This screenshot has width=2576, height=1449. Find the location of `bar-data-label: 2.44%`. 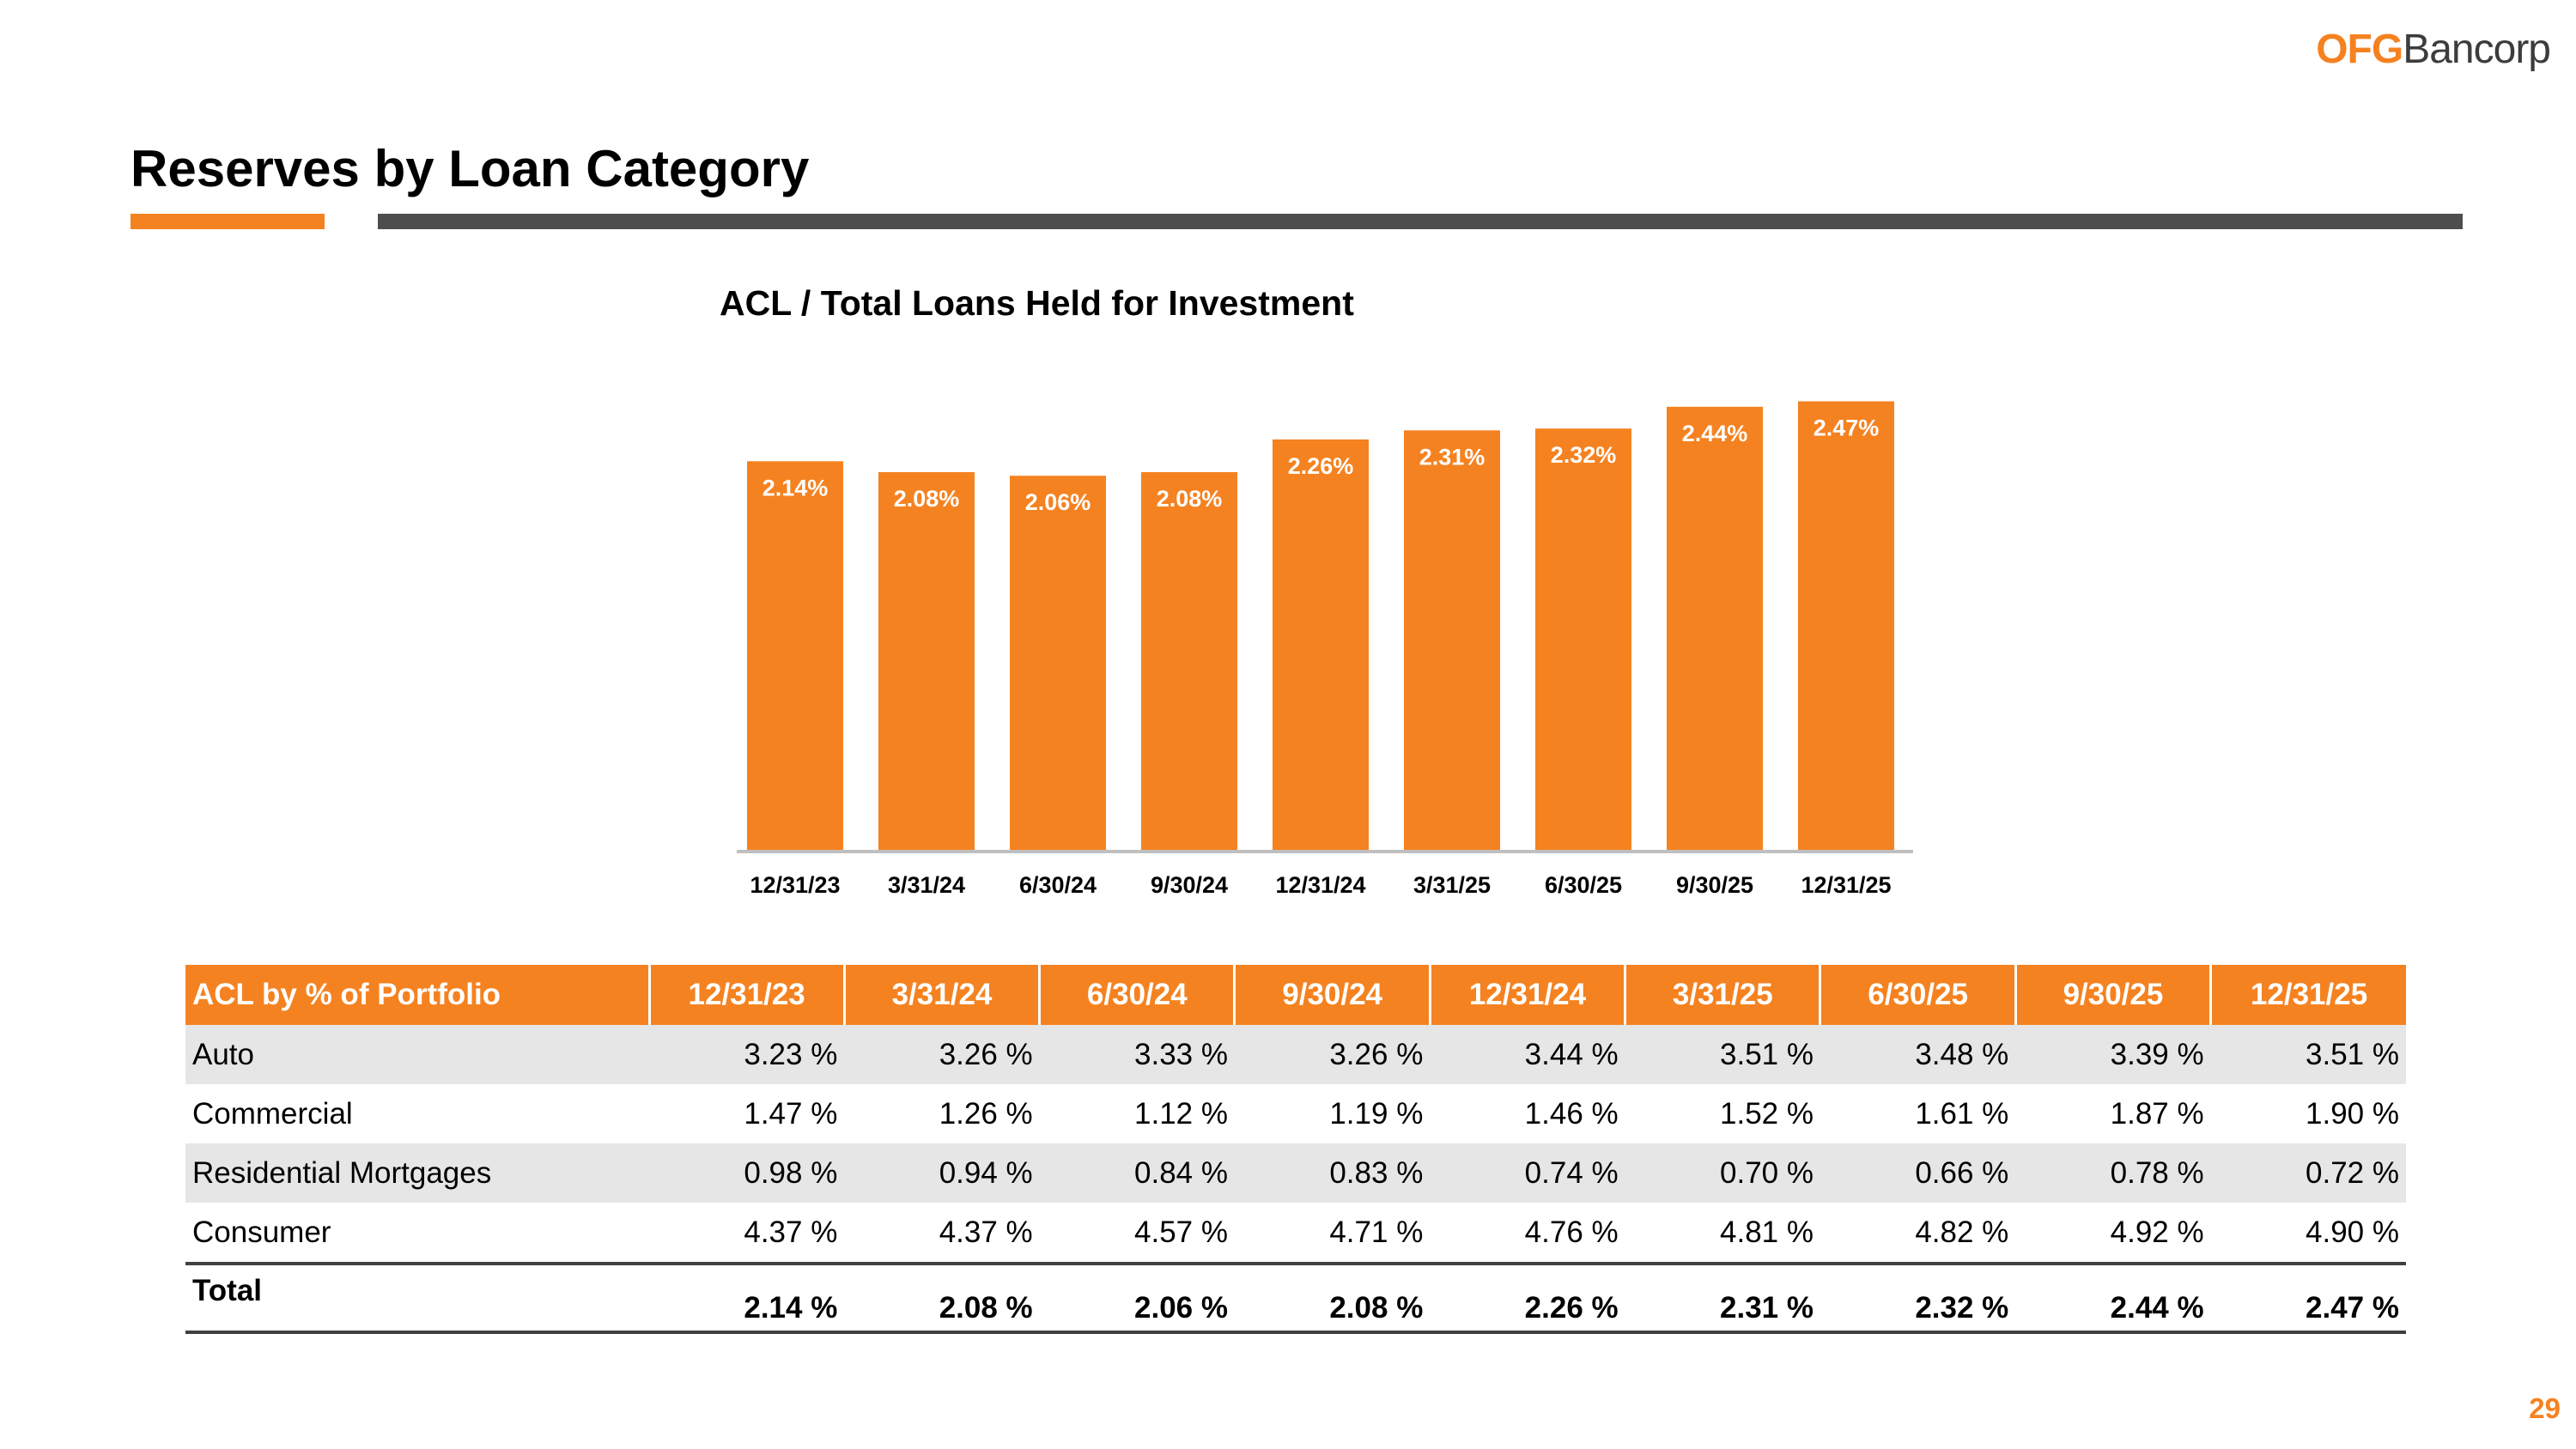

bar-data-label: 2.44% is located at coordinates (1715, 433).